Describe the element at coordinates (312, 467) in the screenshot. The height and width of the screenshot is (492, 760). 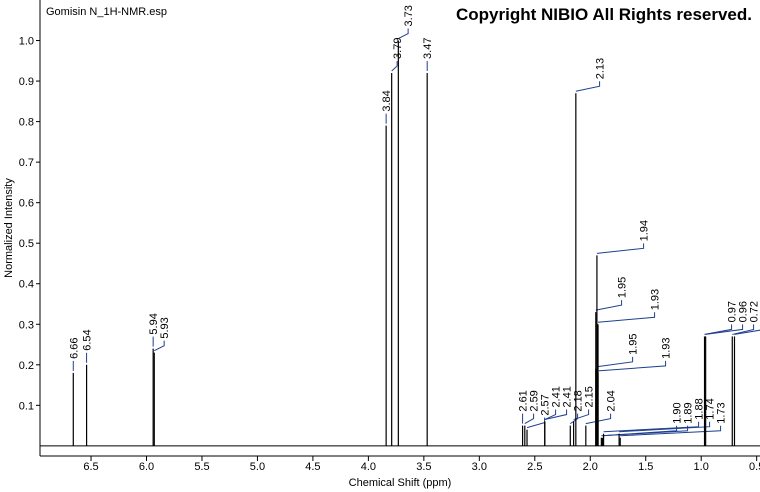
I see `x-tick-label: 4.5` at that location.